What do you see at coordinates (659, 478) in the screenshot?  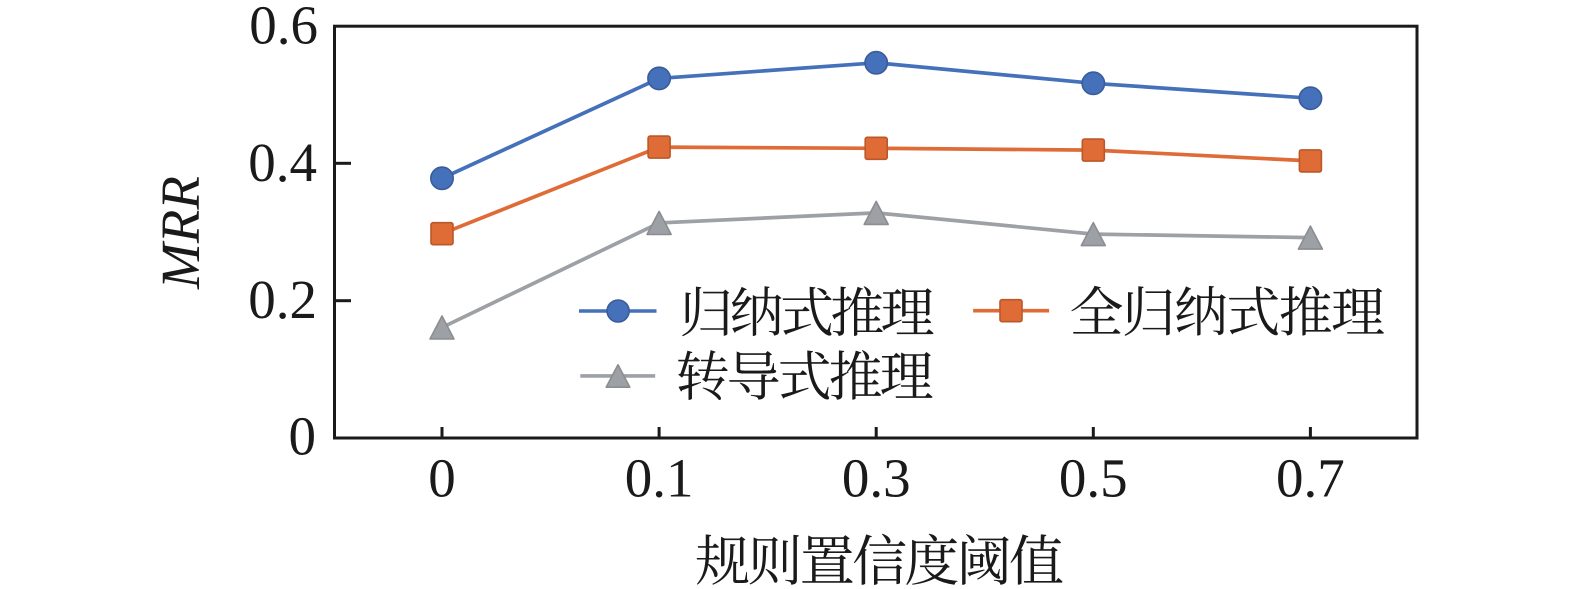 I see `svg-text: 0.1` at bounding box center [659, 478].